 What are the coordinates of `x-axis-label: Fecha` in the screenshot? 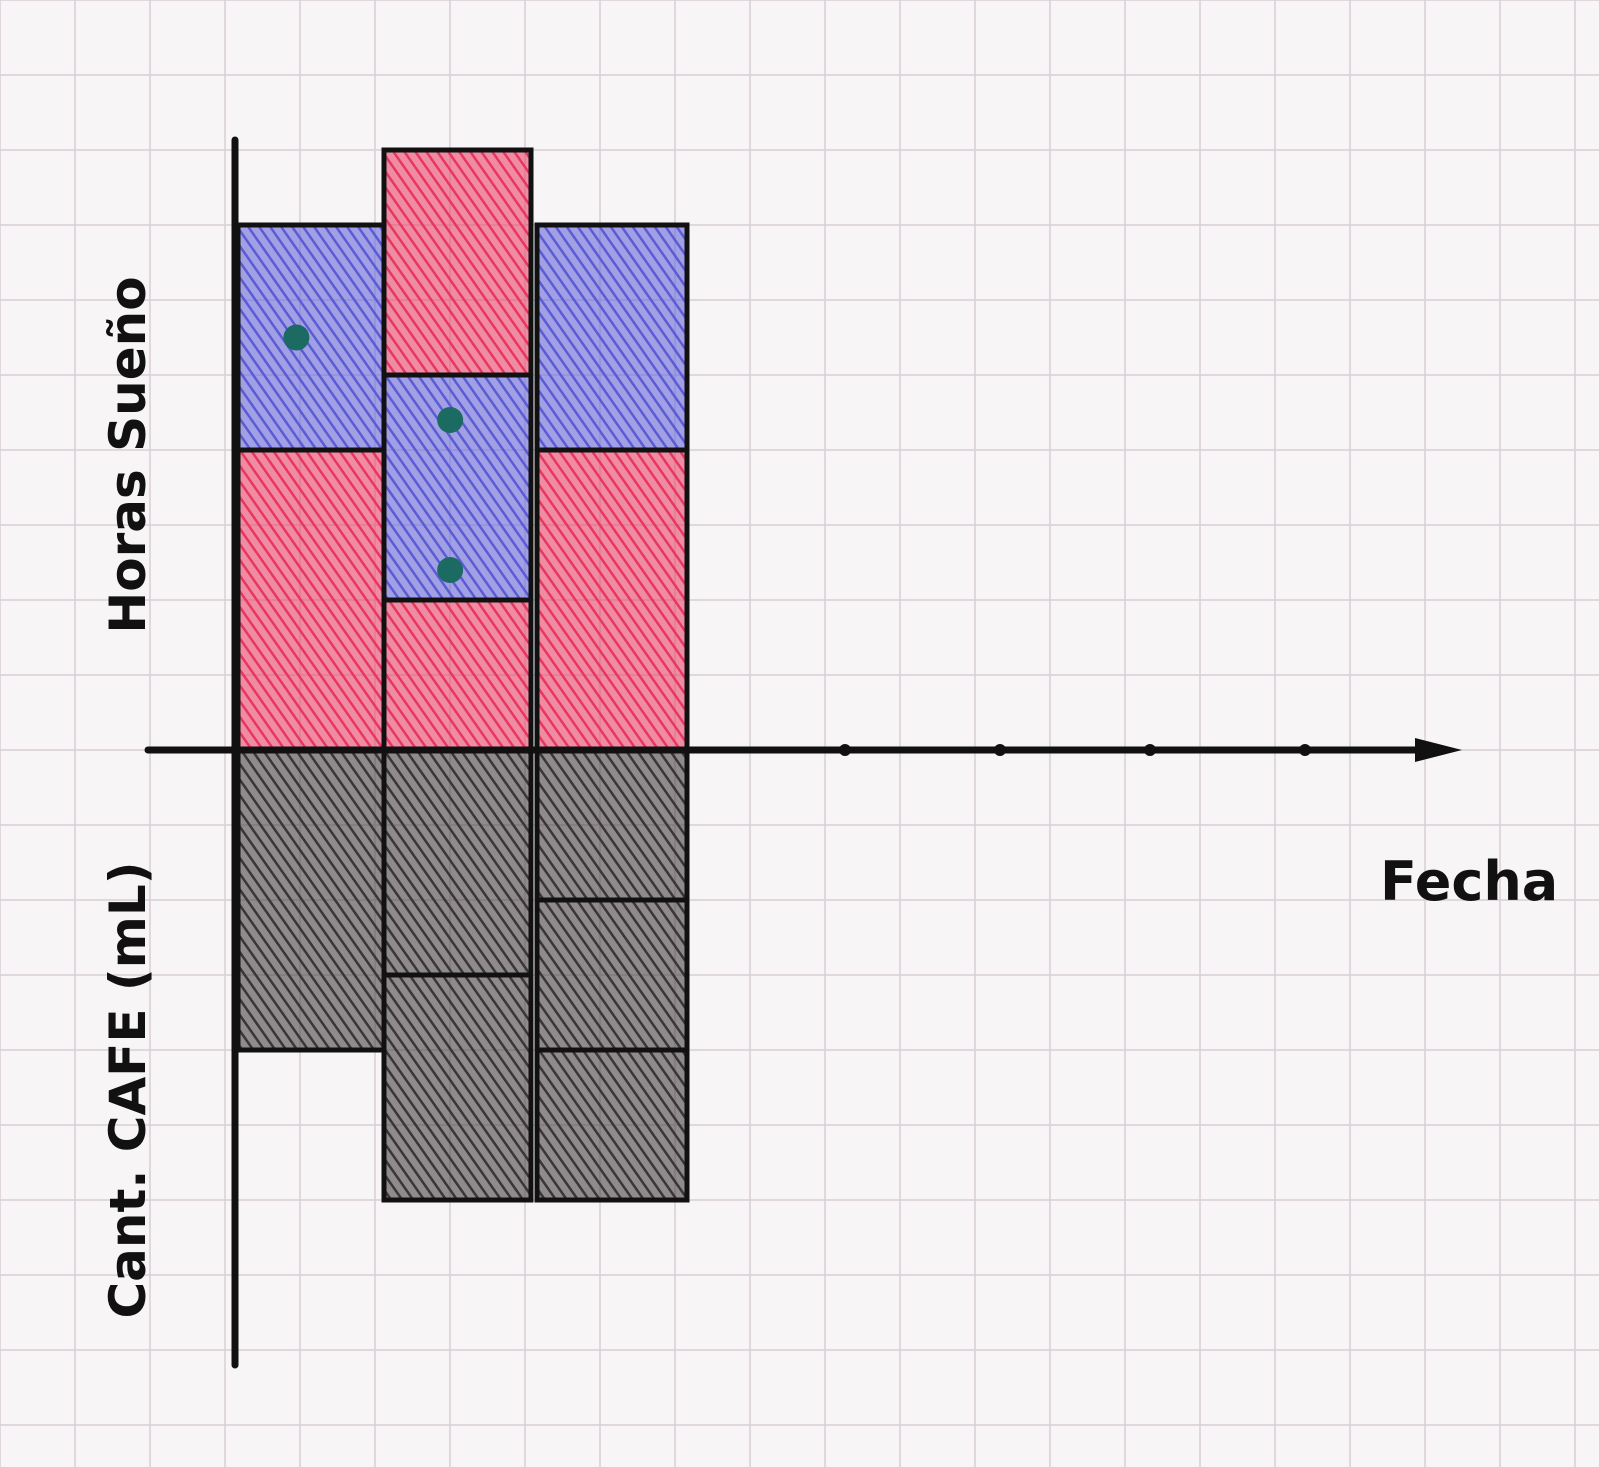 It's located at (1469, 881).